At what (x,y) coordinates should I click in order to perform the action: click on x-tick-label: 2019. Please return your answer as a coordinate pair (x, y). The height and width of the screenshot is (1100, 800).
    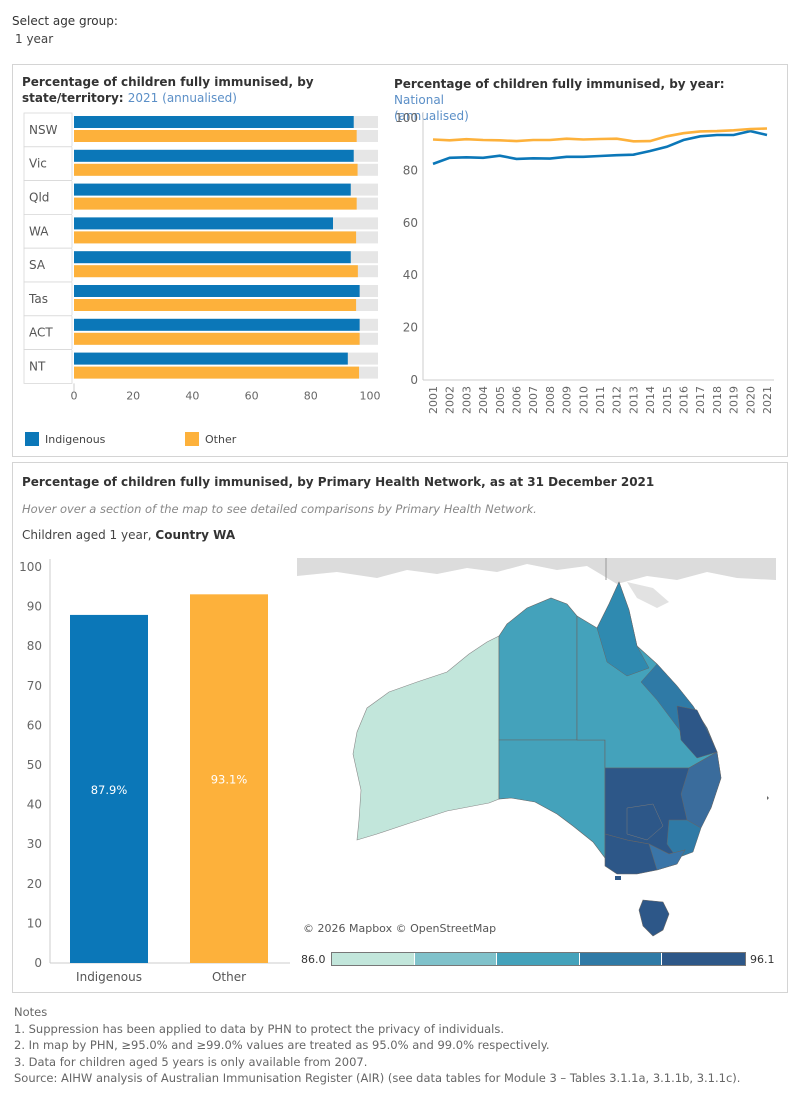
    Looking at the image, I should click on (734, 400).